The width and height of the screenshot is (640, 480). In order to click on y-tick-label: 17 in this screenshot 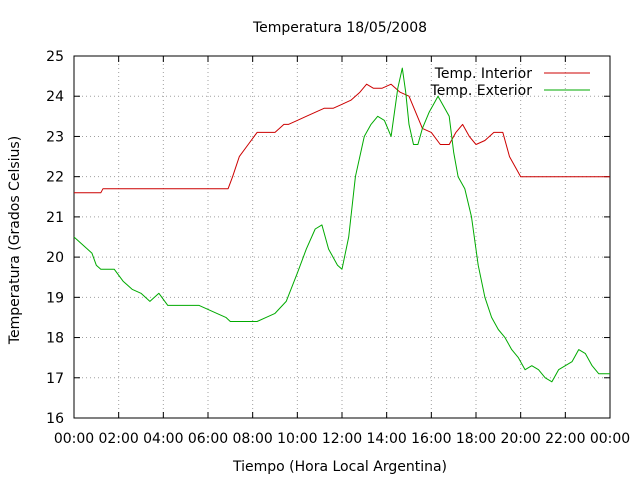, I will do `click(55, 379)`.